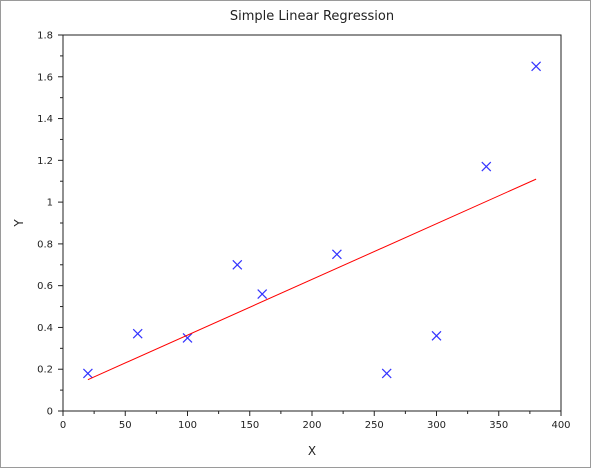 Image resolution: width=591 pixels, height=468 pixels. I want to click on y-tick-label: 1.4, so click(45, 119).